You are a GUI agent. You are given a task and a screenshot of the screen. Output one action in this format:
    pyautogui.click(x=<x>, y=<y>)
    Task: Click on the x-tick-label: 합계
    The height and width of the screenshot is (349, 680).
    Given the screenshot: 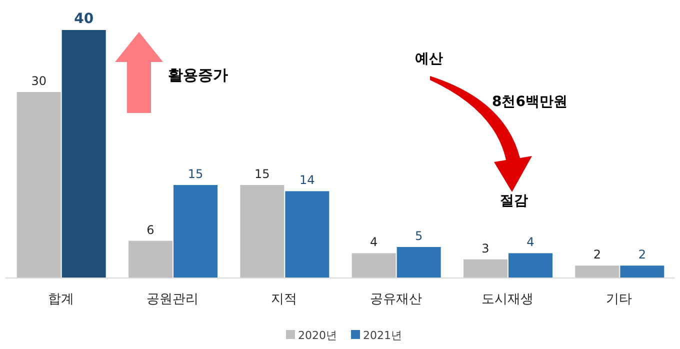 What is the action you would take?
    pyautogui.click(x=61, y=299)
    